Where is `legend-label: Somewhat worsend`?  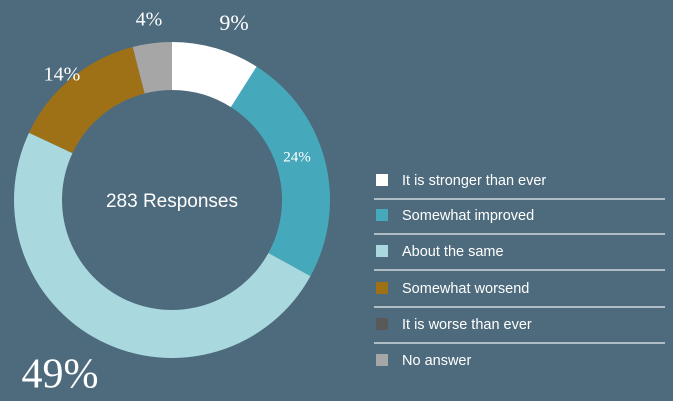 legend-label: Somewhat worsend is located at coordinates (465, 289).